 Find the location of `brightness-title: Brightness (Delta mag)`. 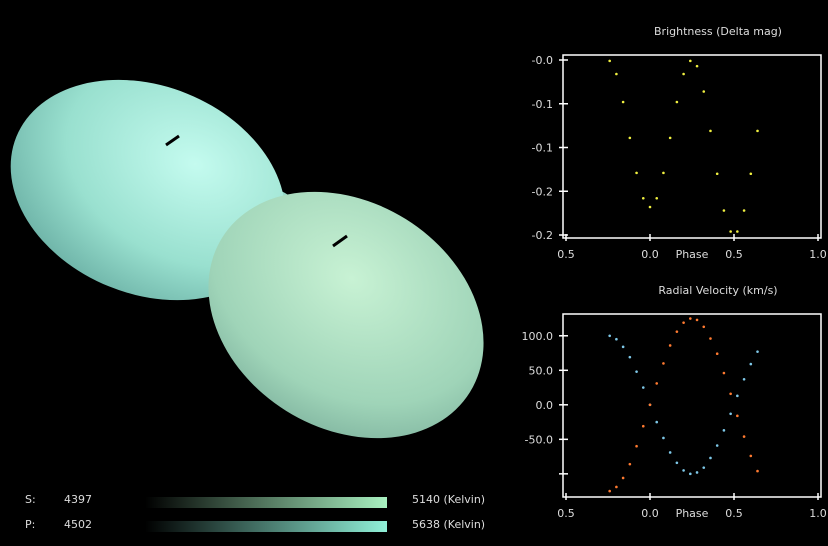

brightness-title: Brightness (Delta mag) is located at coordinates (718, 31).